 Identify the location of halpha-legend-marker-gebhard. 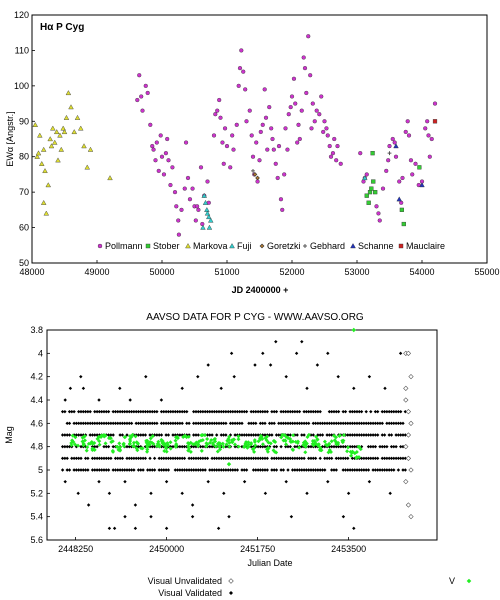
(305, 246).